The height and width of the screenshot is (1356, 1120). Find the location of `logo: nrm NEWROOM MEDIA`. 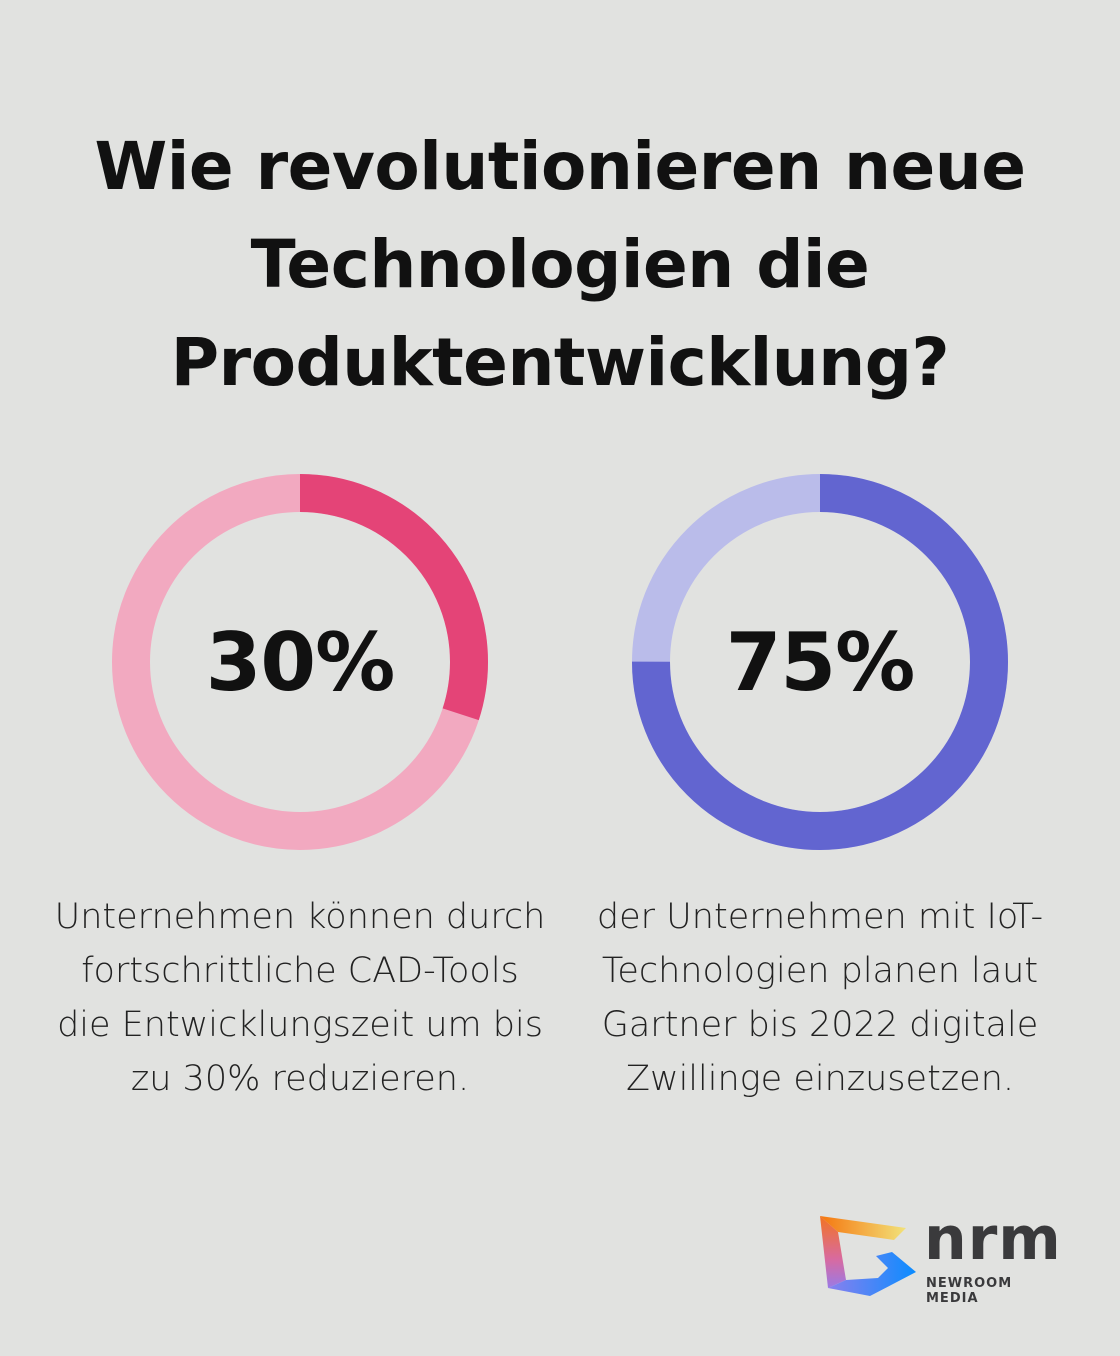

logo: nrm NEWROOM MEDIA is located at coordinates (943, 1255).